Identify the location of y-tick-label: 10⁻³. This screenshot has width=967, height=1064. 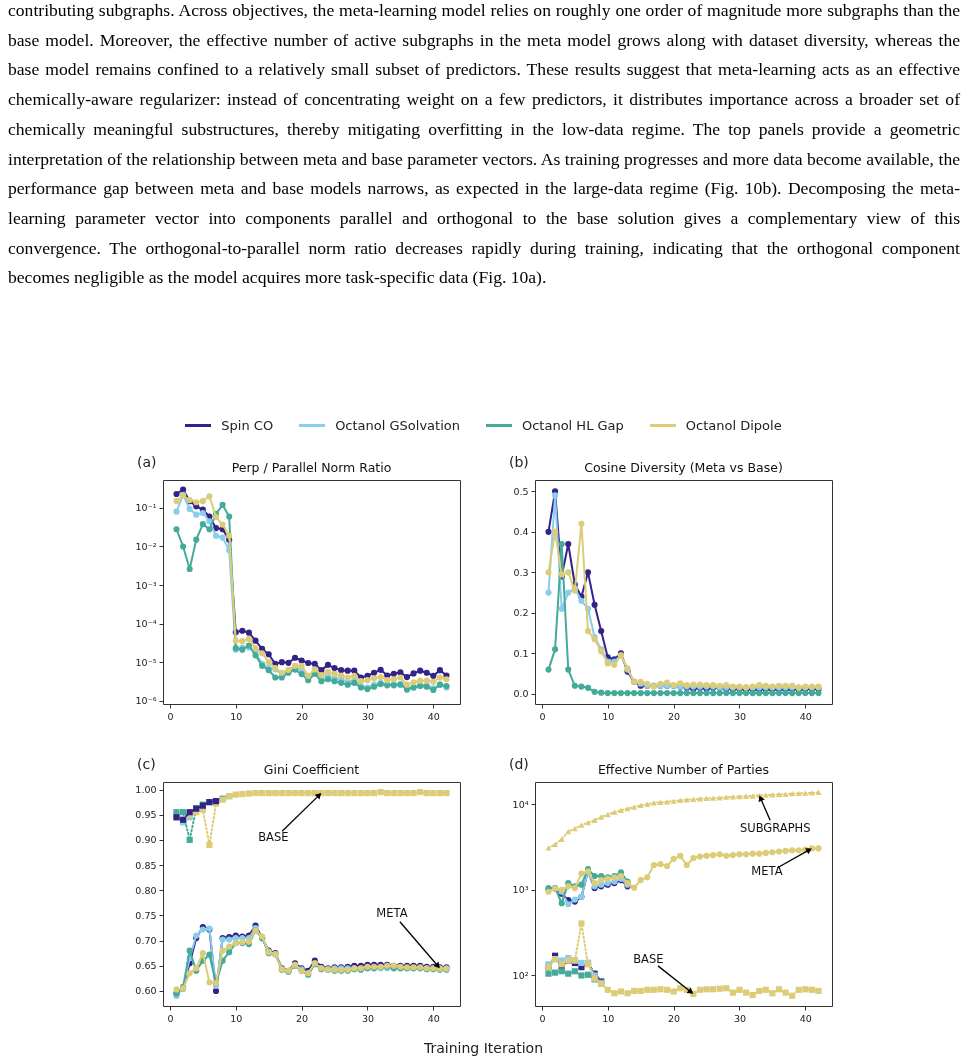
(146, 585).